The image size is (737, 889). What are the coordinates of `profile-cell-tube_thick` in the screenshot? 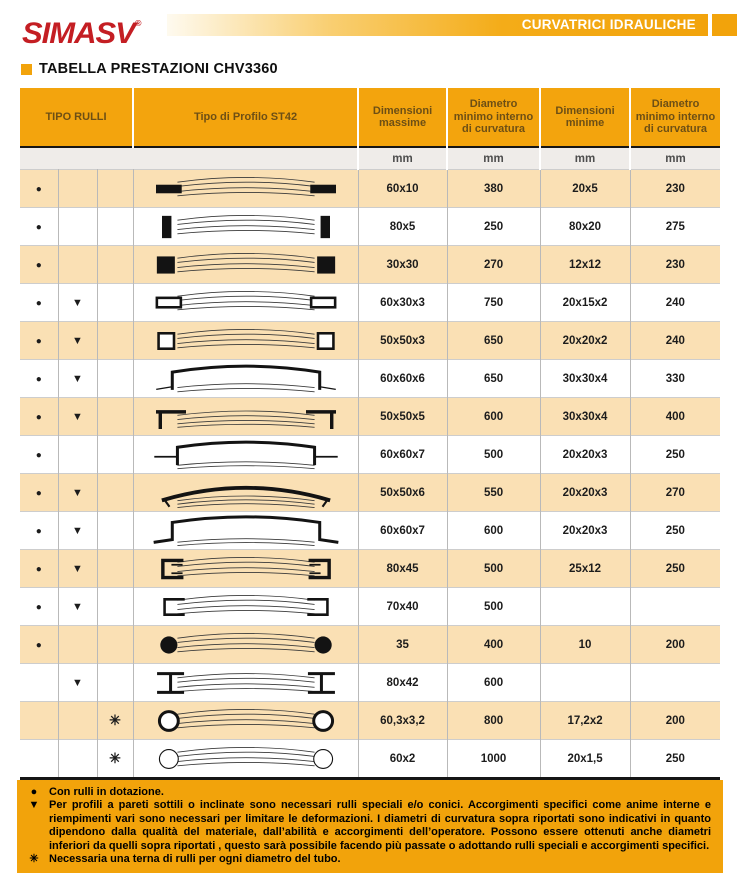 It's located at (246, 720).